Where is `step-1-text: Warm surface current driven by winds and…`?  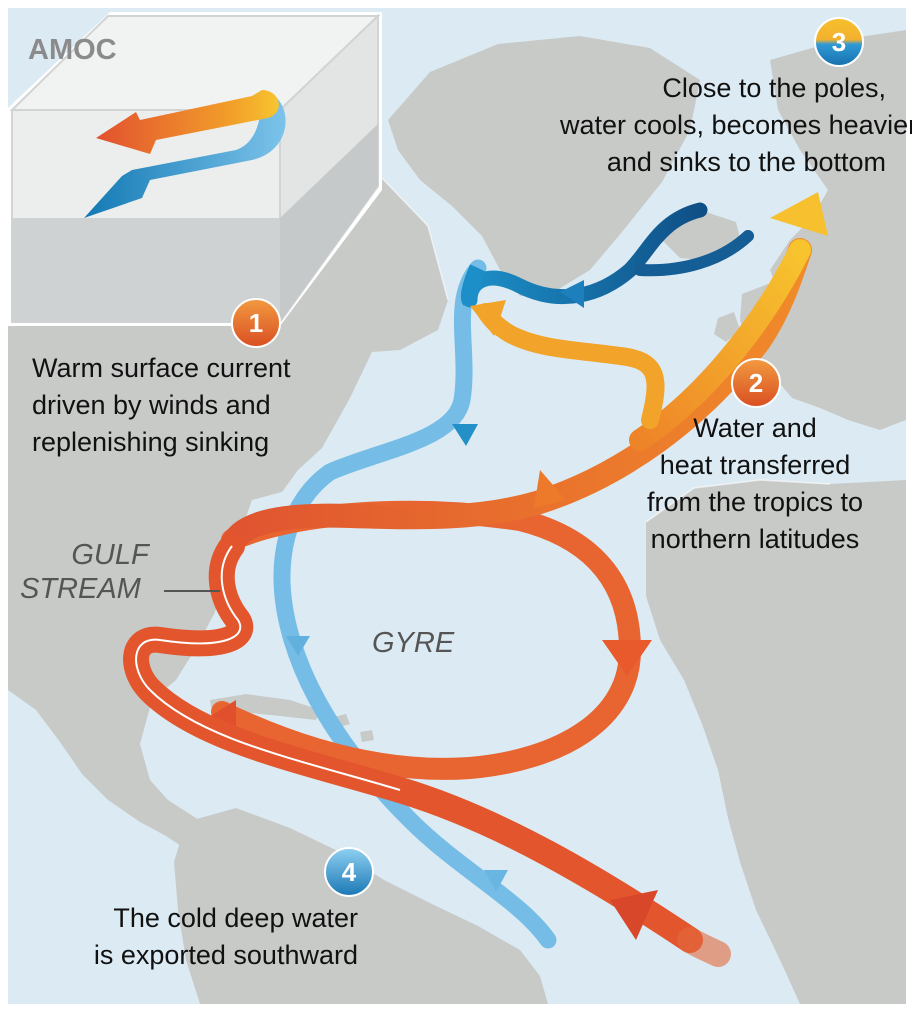
step-1-text: Warm surface current driven by winds and… is located at coordinates (161, 405).